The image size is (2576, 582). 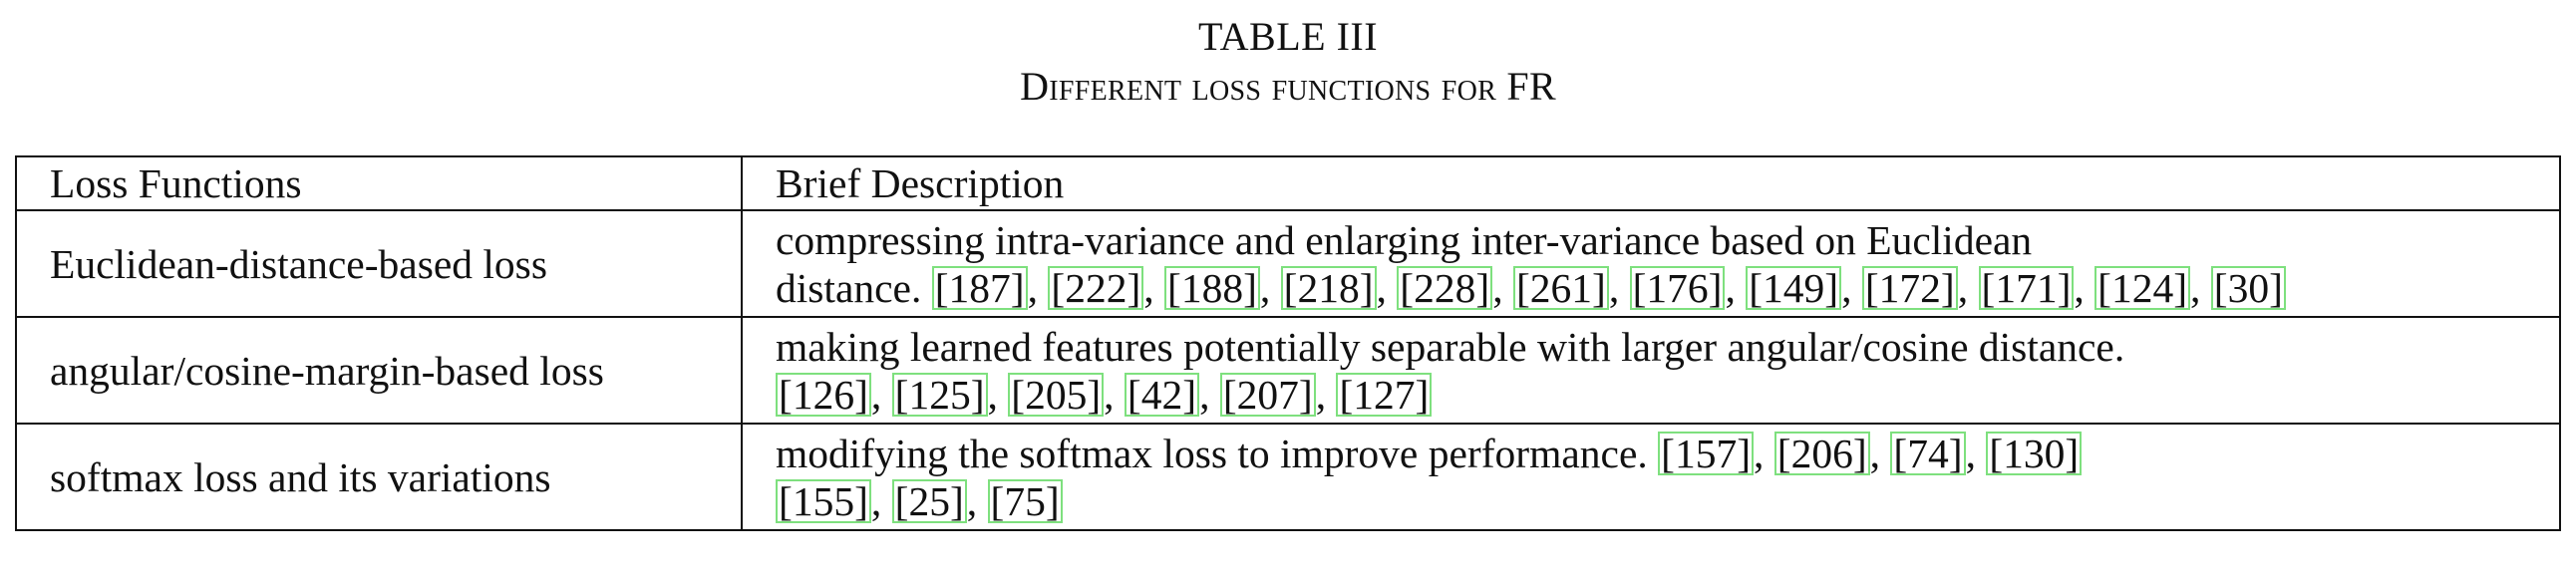 What do you see at coordinates (1821, 453) in the screenshot?
I see `citation-link: [206]` at bounding box center [1821, 453].